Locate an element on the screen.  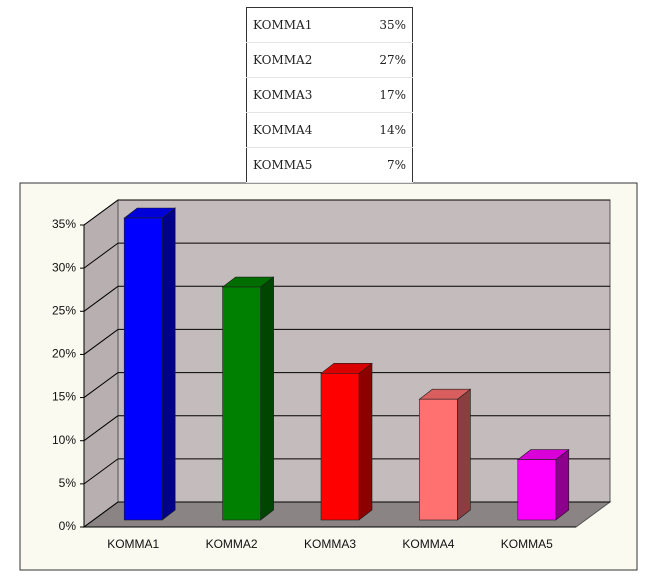
table-value: 17% is located at coordinates (383, 95).